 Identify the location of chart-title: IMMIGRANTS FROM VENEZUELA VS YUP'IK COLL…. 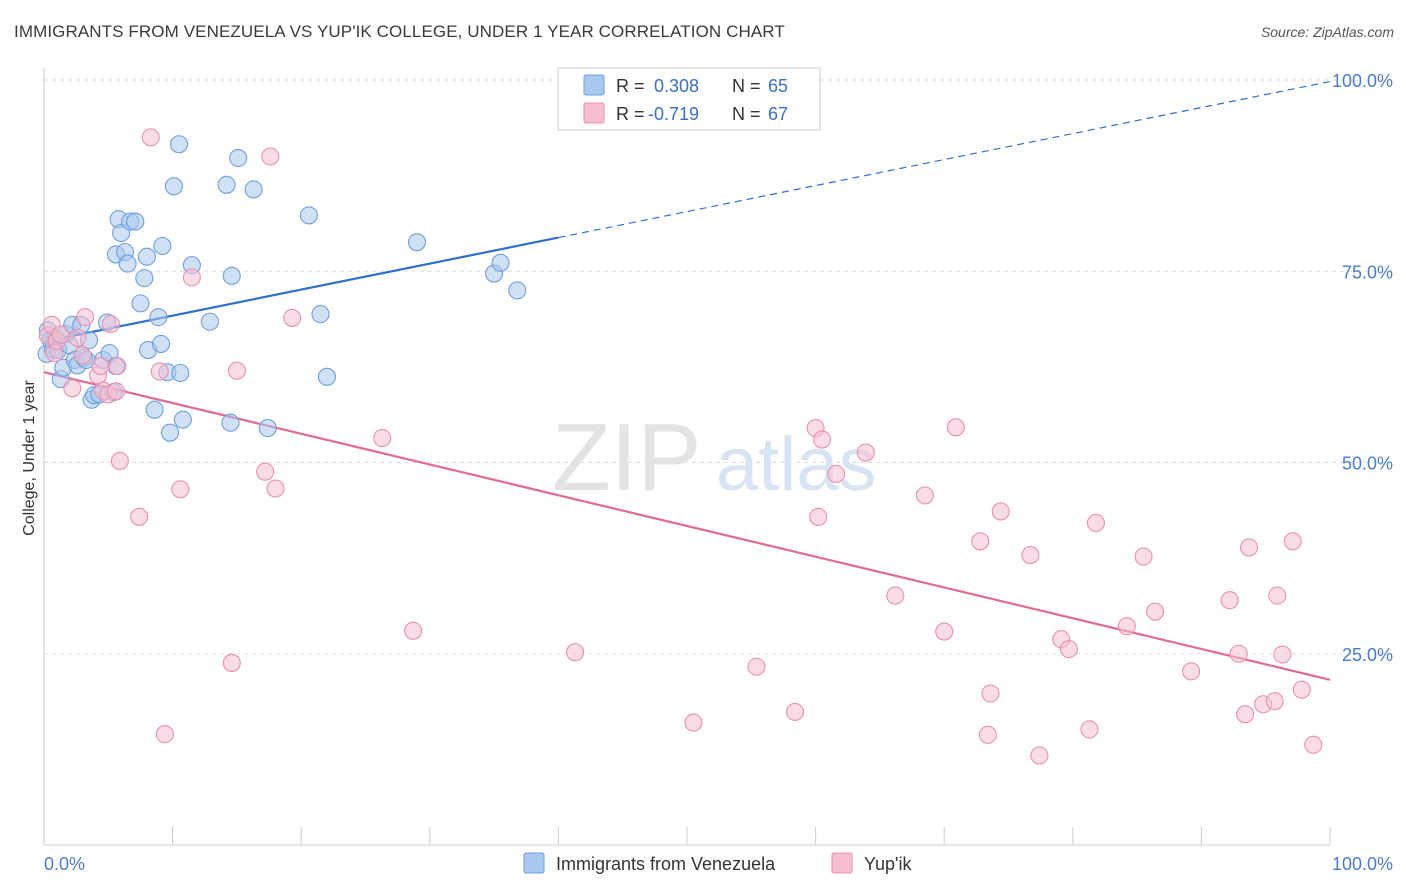
(399, 31).